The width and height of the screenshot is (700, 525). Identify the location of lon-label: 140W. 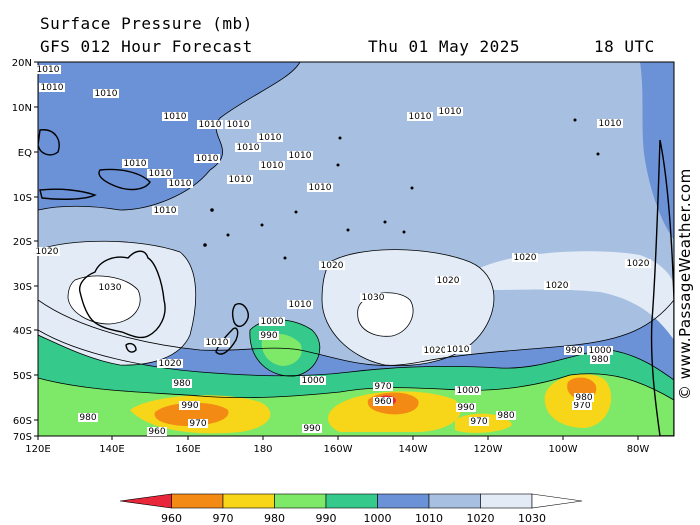
(413, 449).